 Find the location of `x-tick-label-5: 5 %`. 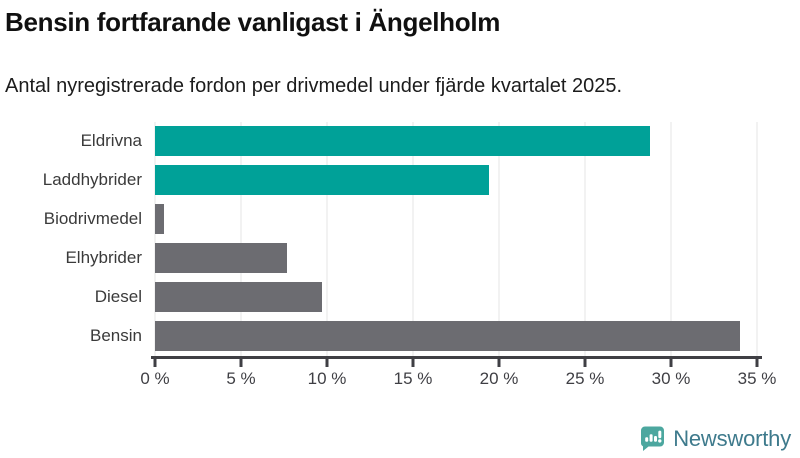

x-tick-label-5: 5 % is located at coordinates (241, 378).